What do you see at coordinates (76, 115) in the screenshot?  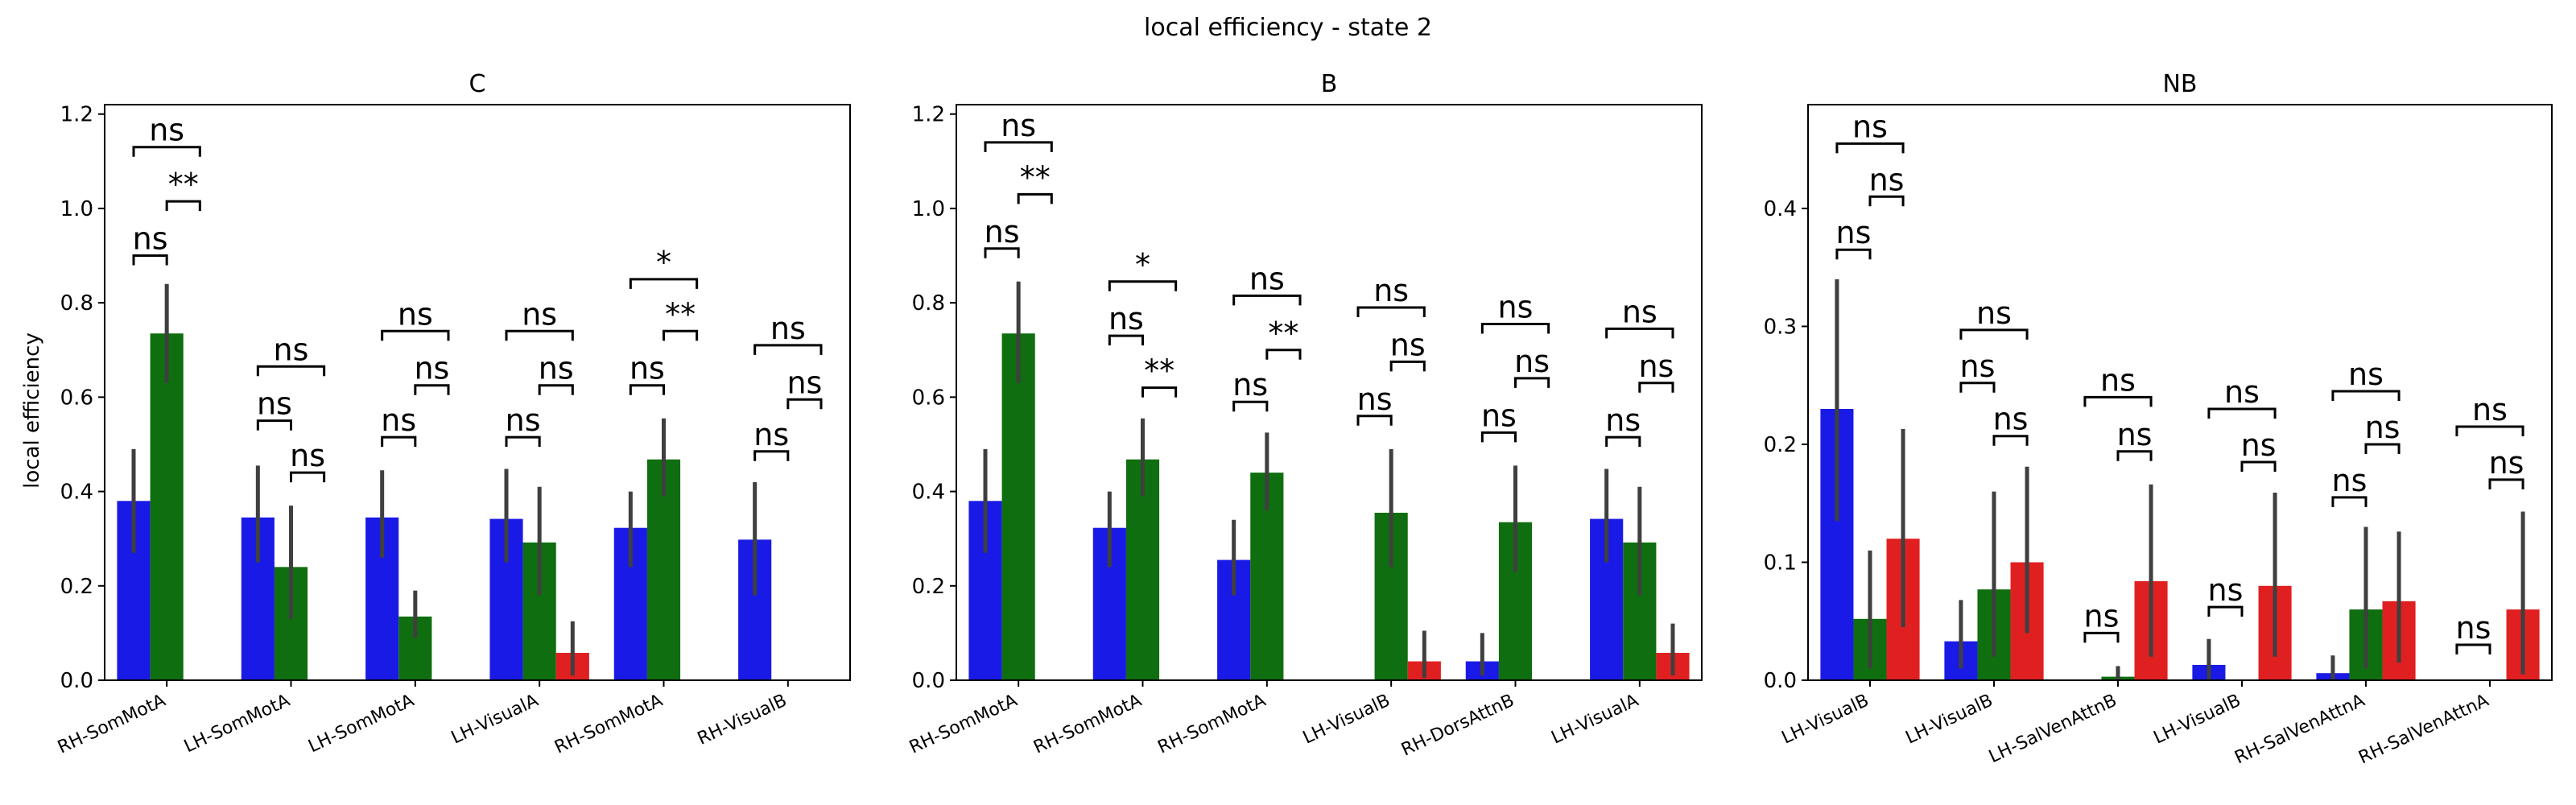 I see `y-tick-label: 1.2` at bounding box center [76, 115].